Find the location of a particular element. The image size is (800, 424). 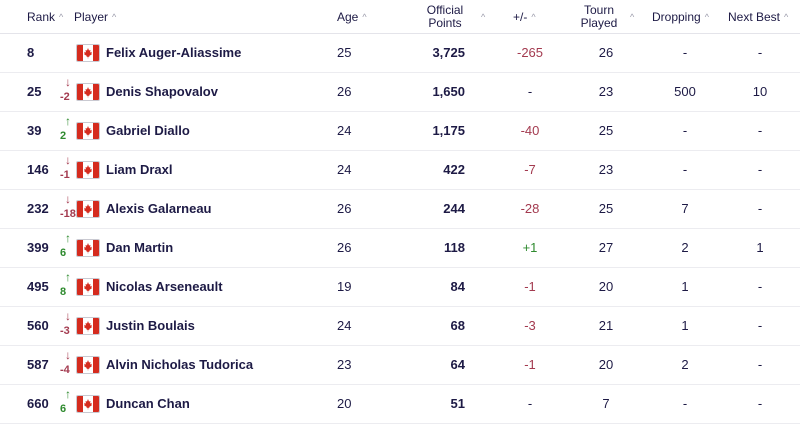

table-row: 146 ↓ -1 Liam Draxl 24 422 -7 23 - - is located at coordinates (400, 170).